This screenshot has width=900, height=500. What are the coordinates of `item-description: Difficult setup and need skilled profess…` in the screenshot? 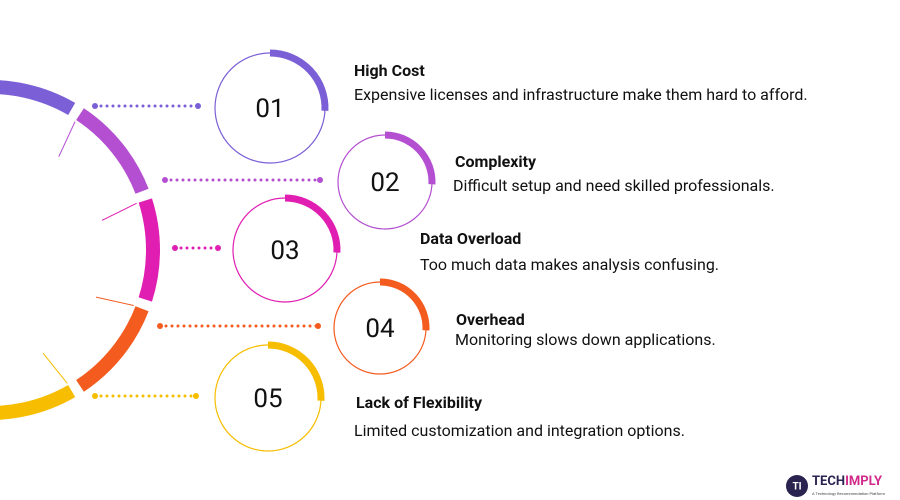 It's located at (614, 185).